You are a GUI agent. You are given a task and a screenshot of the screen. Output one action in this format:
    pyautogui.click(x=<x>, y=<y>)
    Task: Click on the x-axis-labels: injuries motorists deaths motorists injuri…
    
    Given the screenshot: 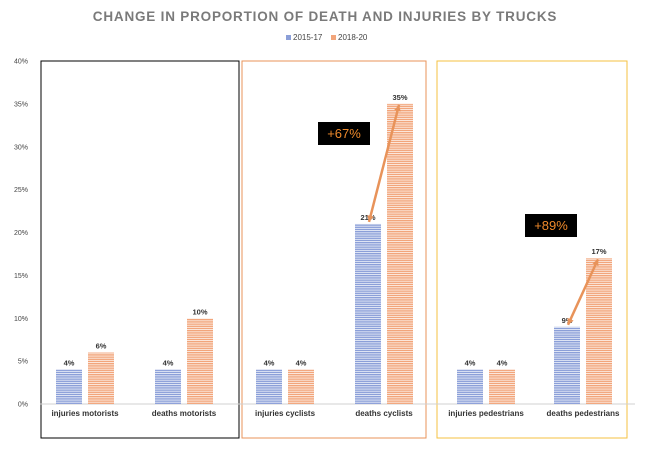 What is the action you would take?
    pyautogui.click(x=335, y=413)
    